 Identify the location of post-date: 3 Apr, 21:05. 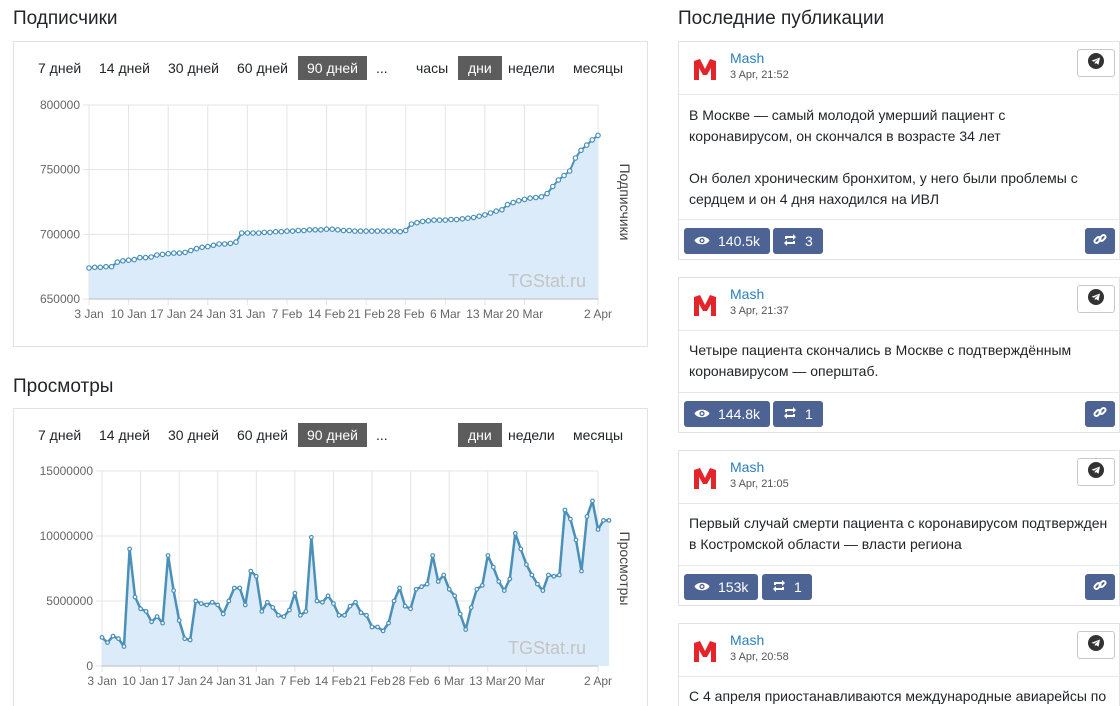
(759, 484).